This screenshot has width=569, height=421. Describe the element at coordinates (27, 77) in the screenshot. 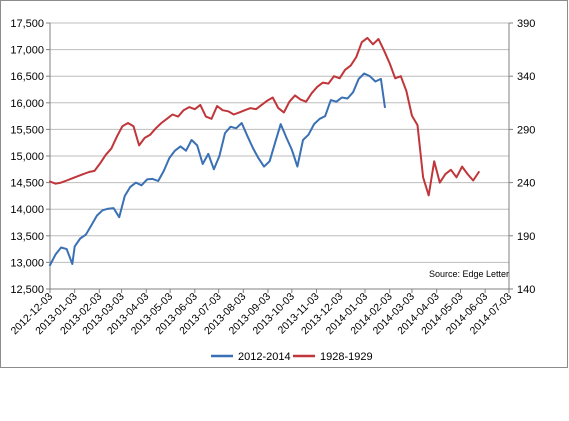

I see `left-y-tick-label: 16,500` at that location.